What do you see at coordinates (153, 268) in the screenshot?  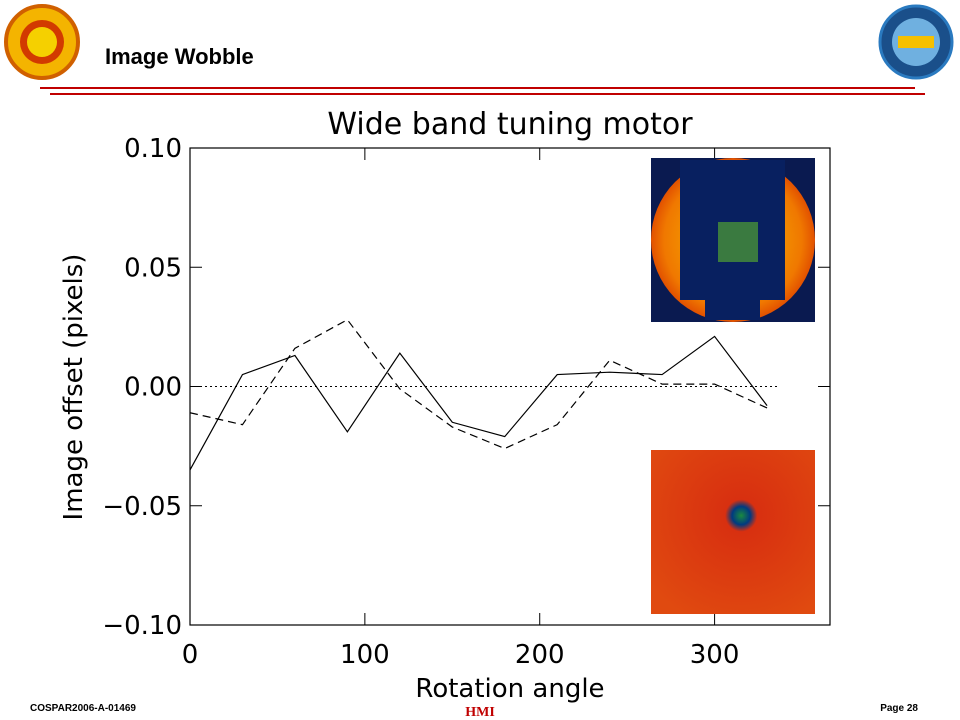 I see `y-tick-label: 0.05` at bounding box center [153, 268].